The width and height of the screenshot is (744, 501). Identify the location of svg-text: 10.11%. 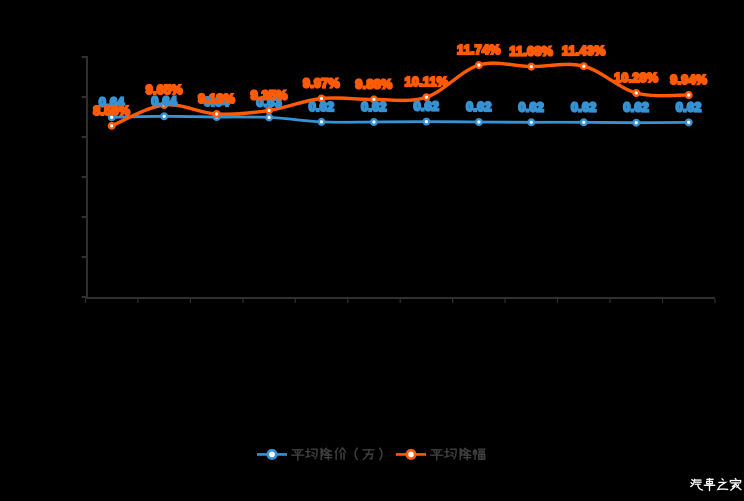
(427, 82).